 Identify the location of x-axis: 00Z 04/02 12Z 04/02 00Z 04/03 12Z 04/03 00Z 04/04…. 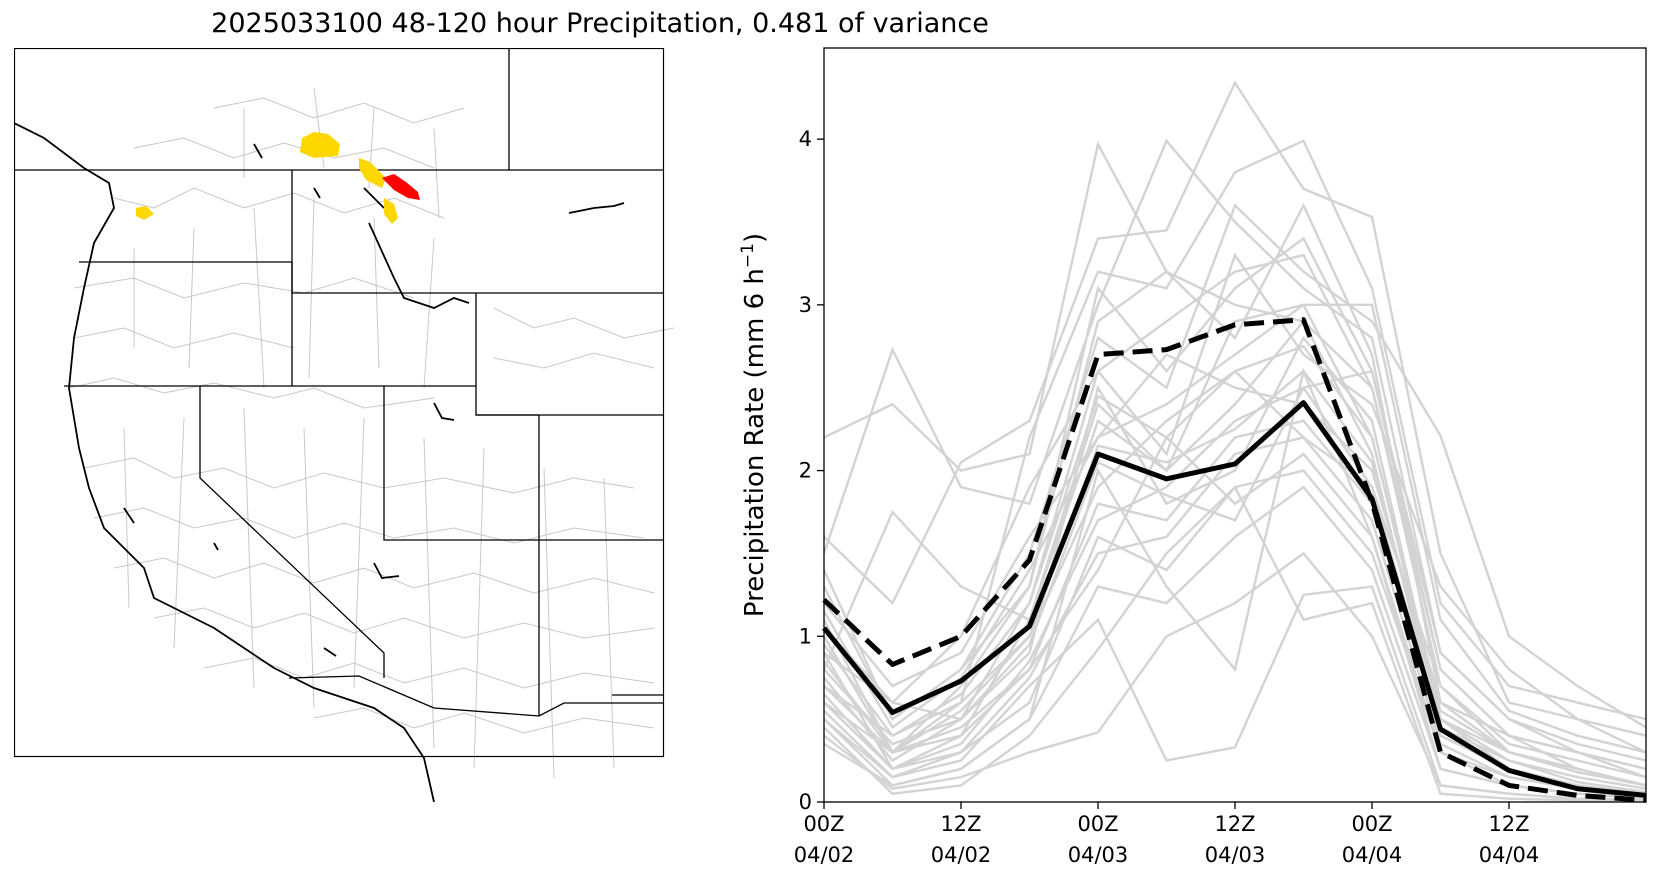
(1167, 834).